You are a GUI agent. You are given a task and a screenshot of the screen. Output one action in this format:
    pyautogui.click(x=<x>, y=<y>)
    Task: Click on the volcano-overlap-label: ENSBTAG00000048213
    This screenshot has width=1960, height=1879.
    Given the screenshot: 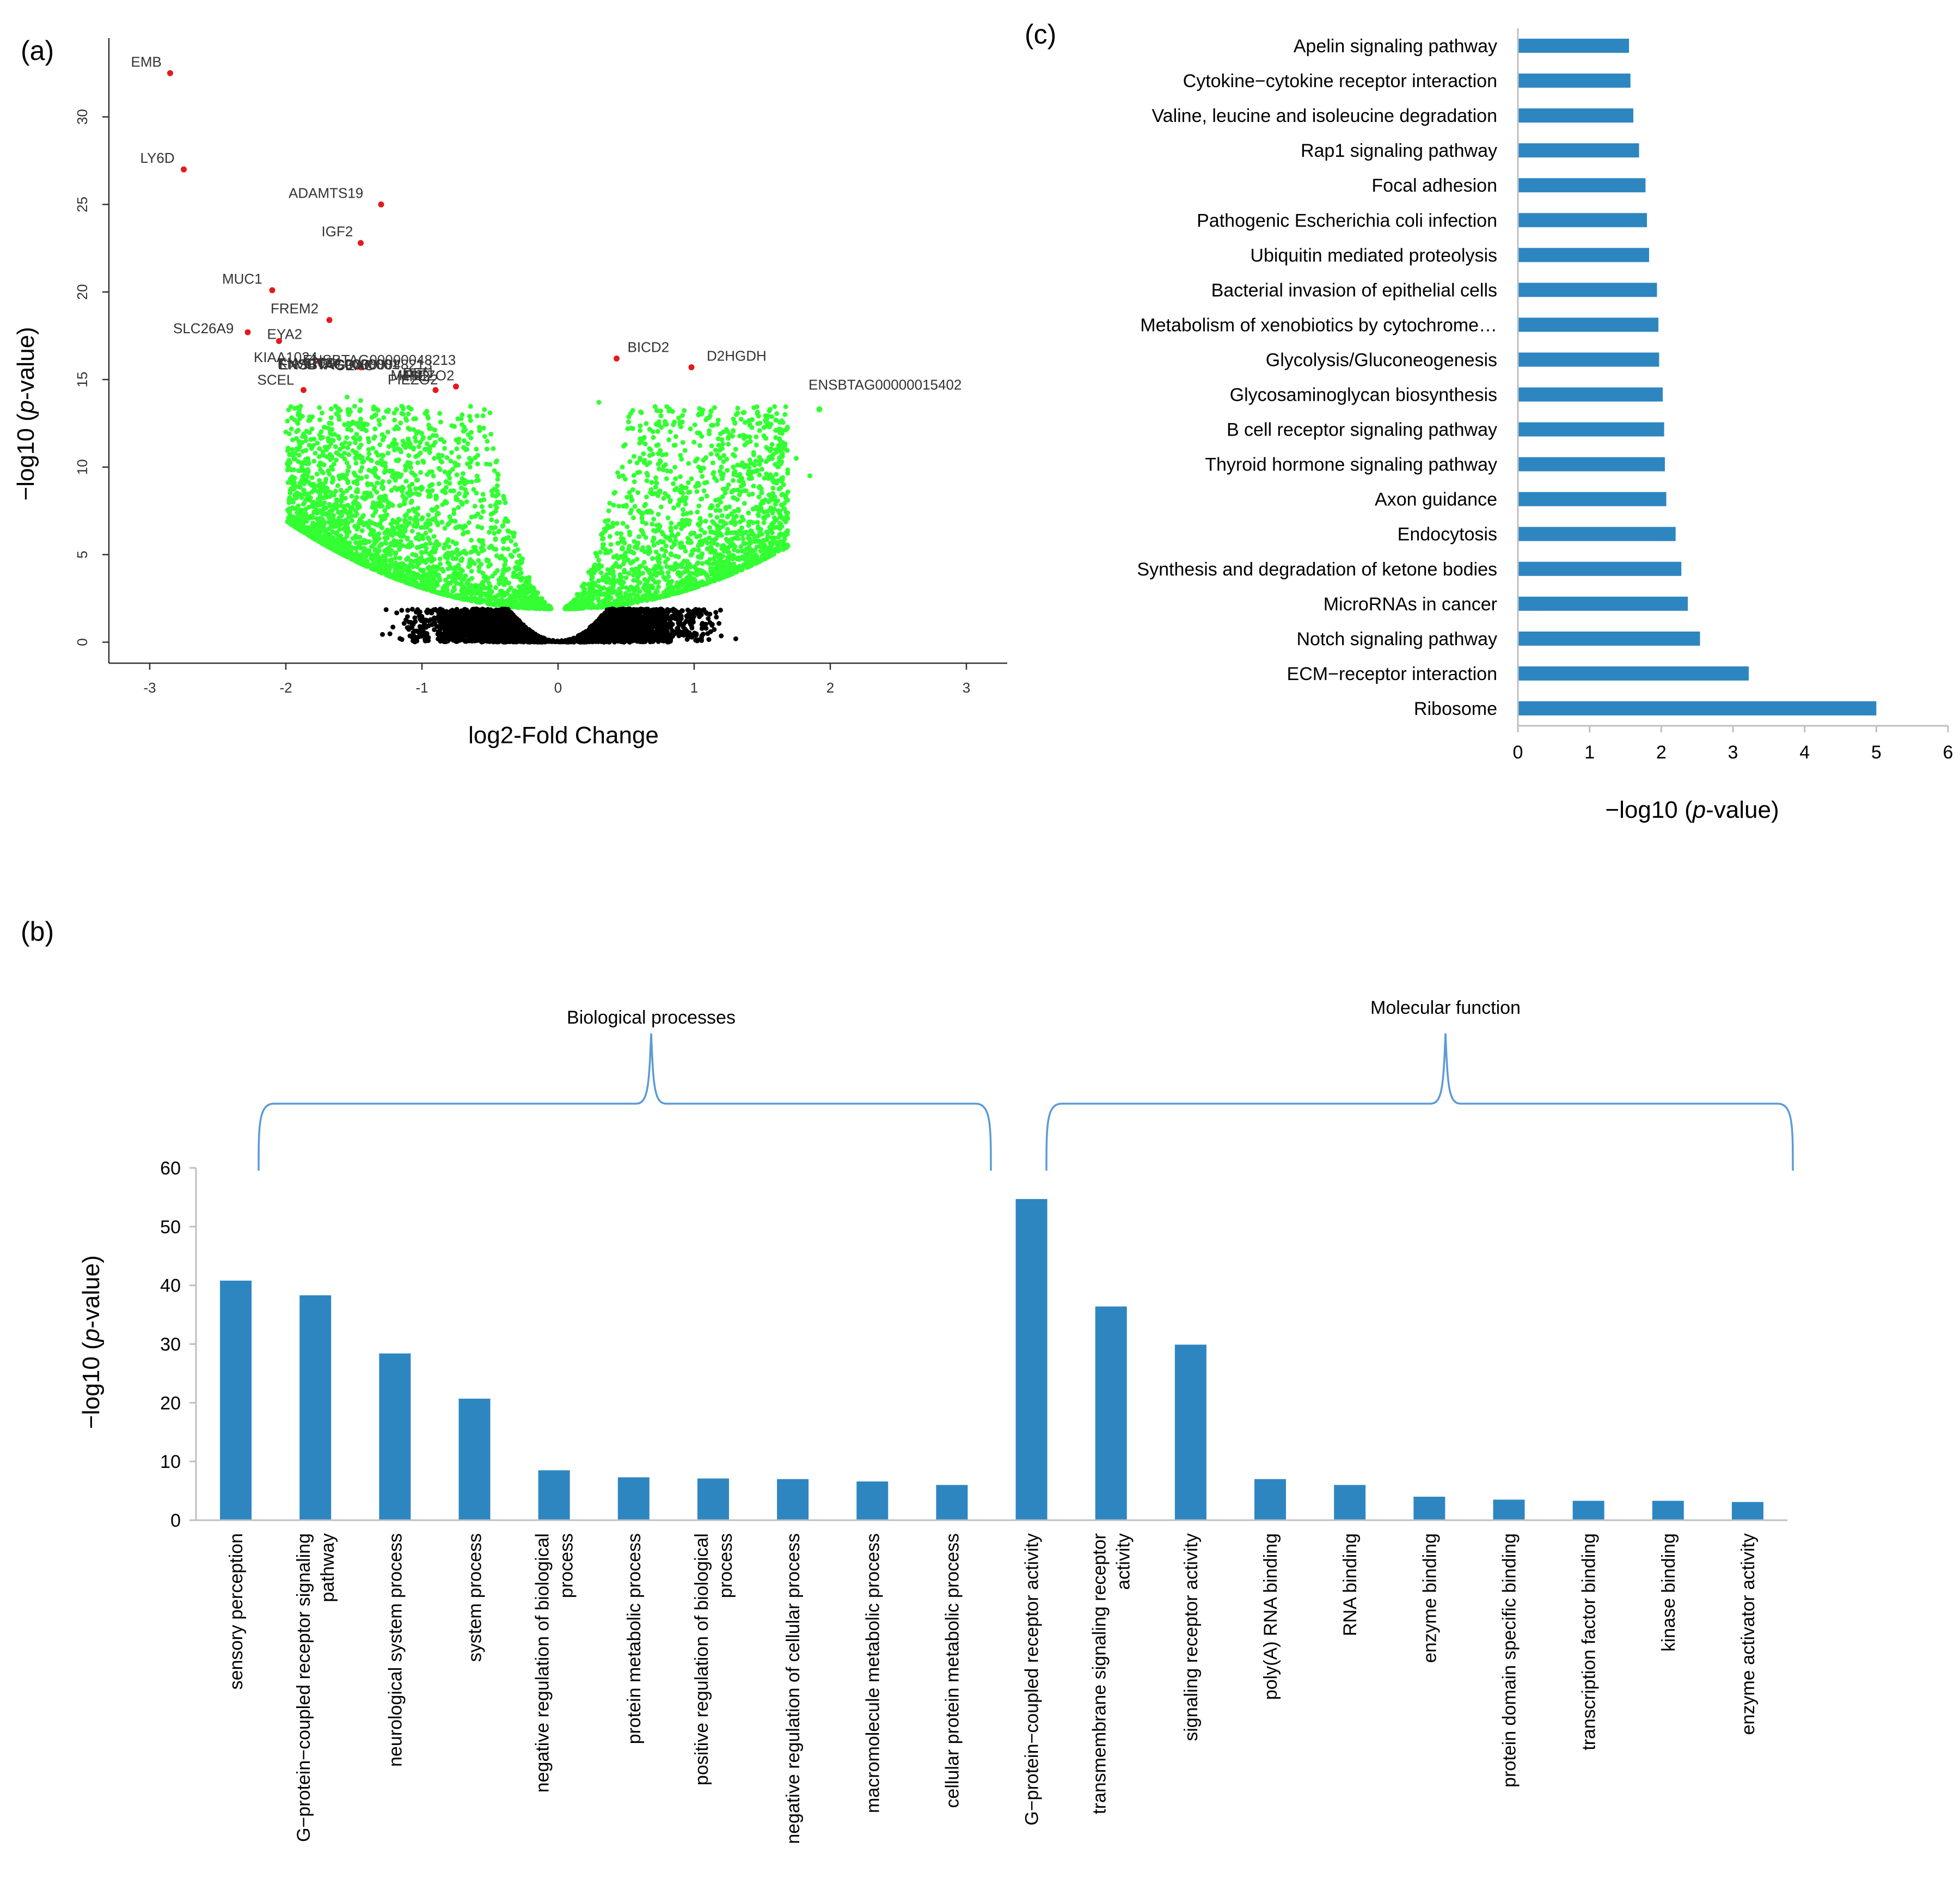 What is the action you would take?
    pyautogui.click(x=379, y=360)
    